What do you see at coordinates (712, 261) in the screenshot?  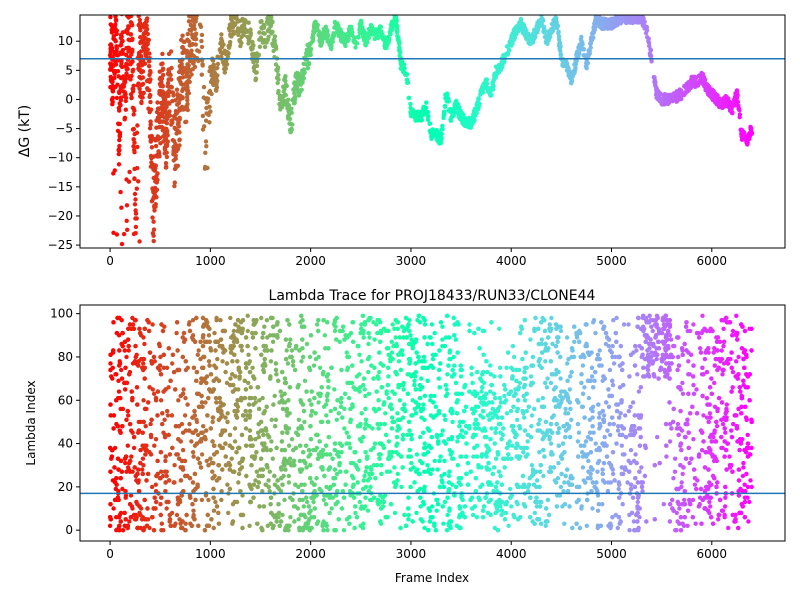 I see `top-x-tick-label: 6000` at bounding box center [712, 261].